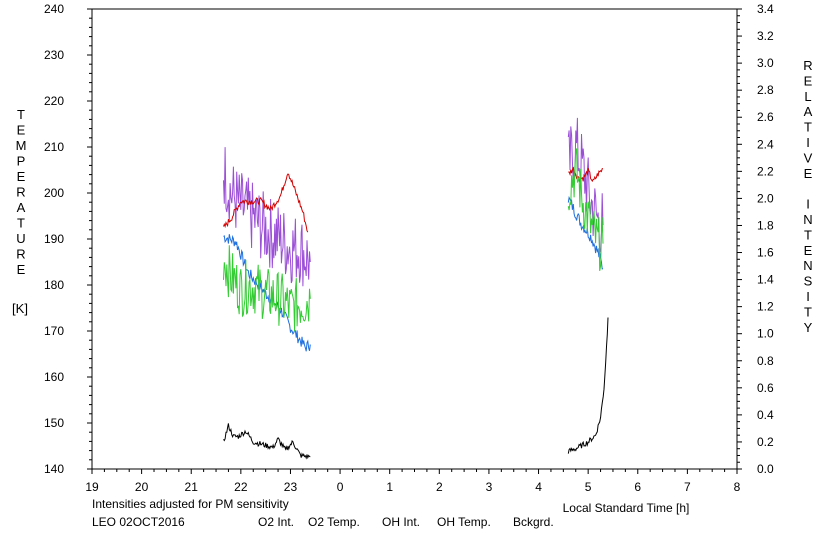 The height and width of the screenshot is (535, 828). I want to click on y-right-tick-label: 2.4, so click(765, 144).